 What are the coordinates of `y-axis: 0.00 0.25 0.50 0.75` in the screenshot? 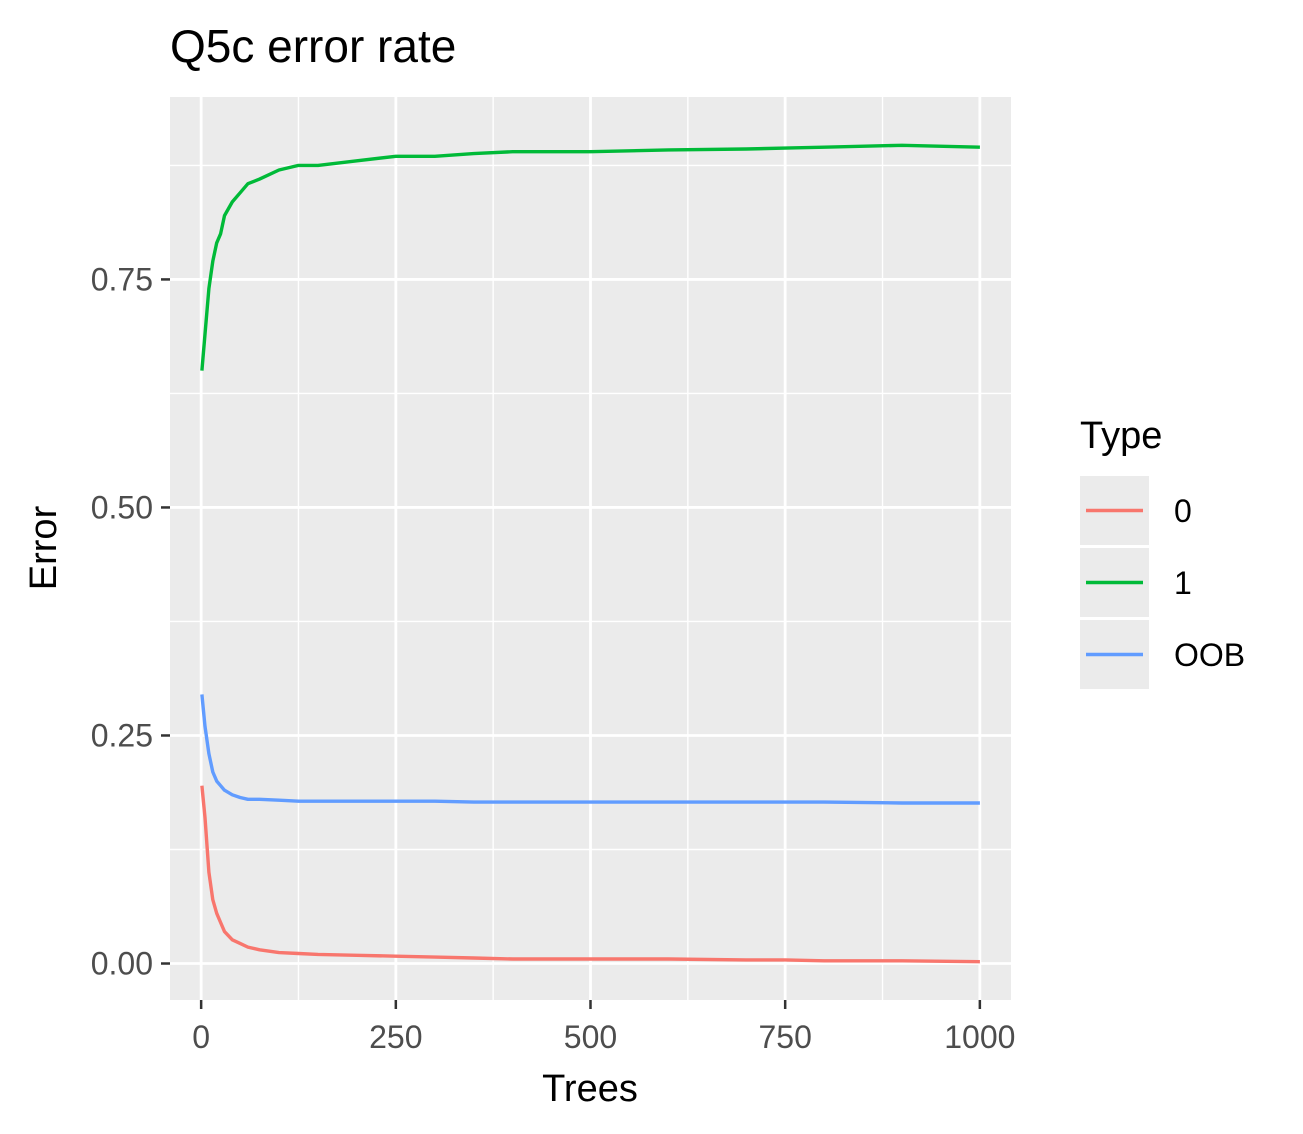 It's located at (130, 621).